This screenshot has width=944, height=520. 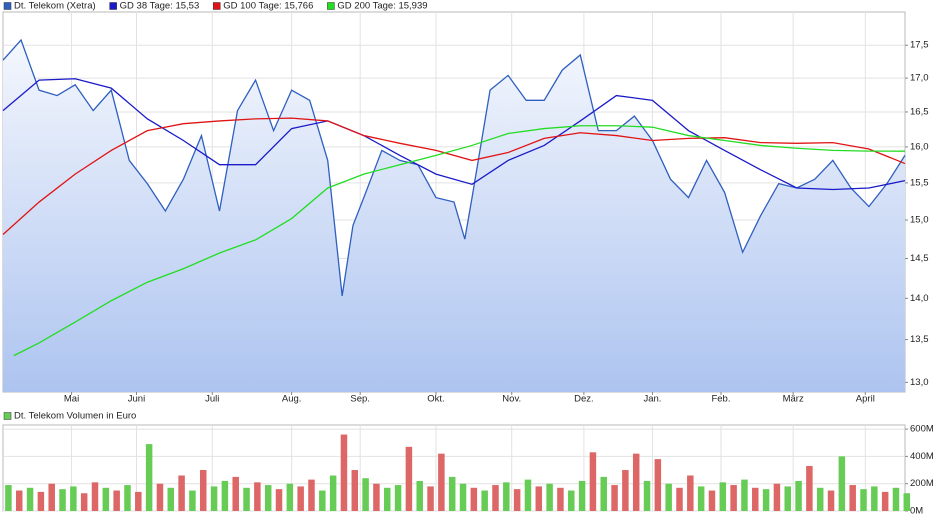 What do you see at coordinates (919, 382) in the screenshot?
I see `y-tick-label: 13,0` at bounding box center [919, 382].